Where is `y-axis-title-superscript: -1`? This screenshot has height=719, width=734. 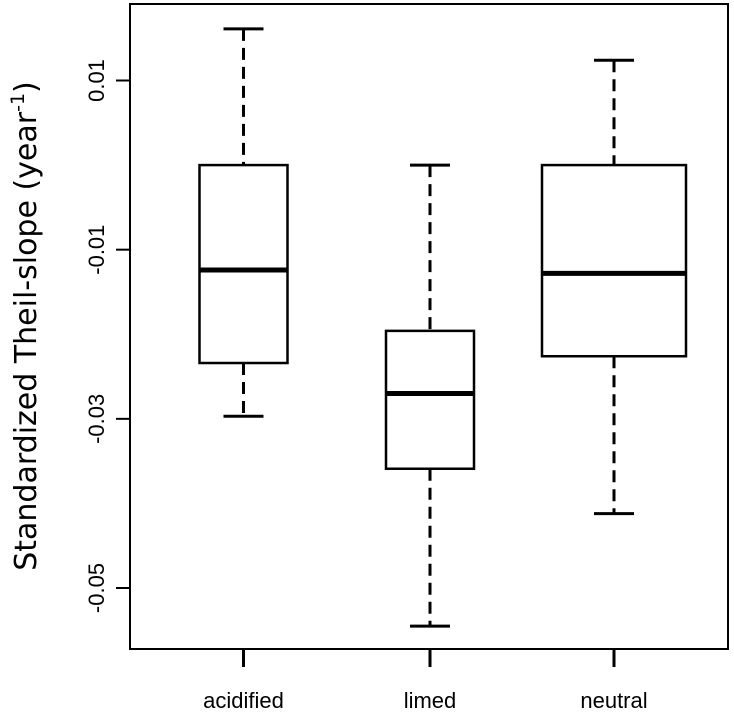 y-axis-title-superscript: -1 is located at coordinates (18, 102).